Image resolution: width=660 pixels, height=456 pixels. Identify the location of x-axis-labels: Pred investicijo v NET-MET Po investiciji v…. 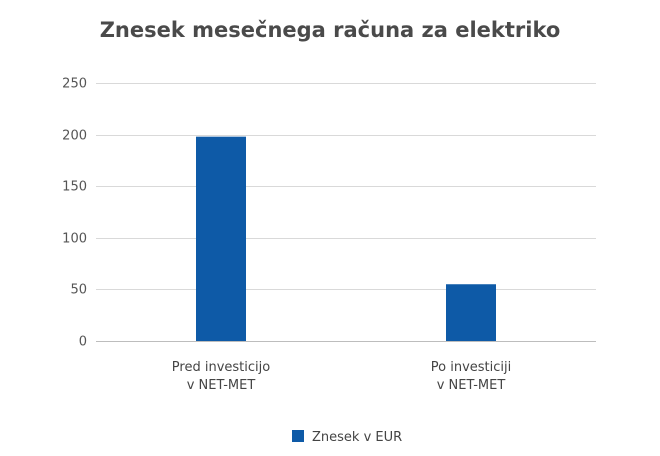
(341, 376).